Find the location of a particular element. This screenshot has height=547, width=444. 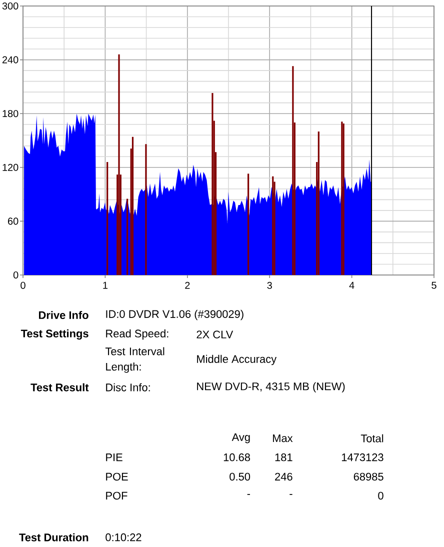

text: 10.68 is located at coordinates (237, 457).